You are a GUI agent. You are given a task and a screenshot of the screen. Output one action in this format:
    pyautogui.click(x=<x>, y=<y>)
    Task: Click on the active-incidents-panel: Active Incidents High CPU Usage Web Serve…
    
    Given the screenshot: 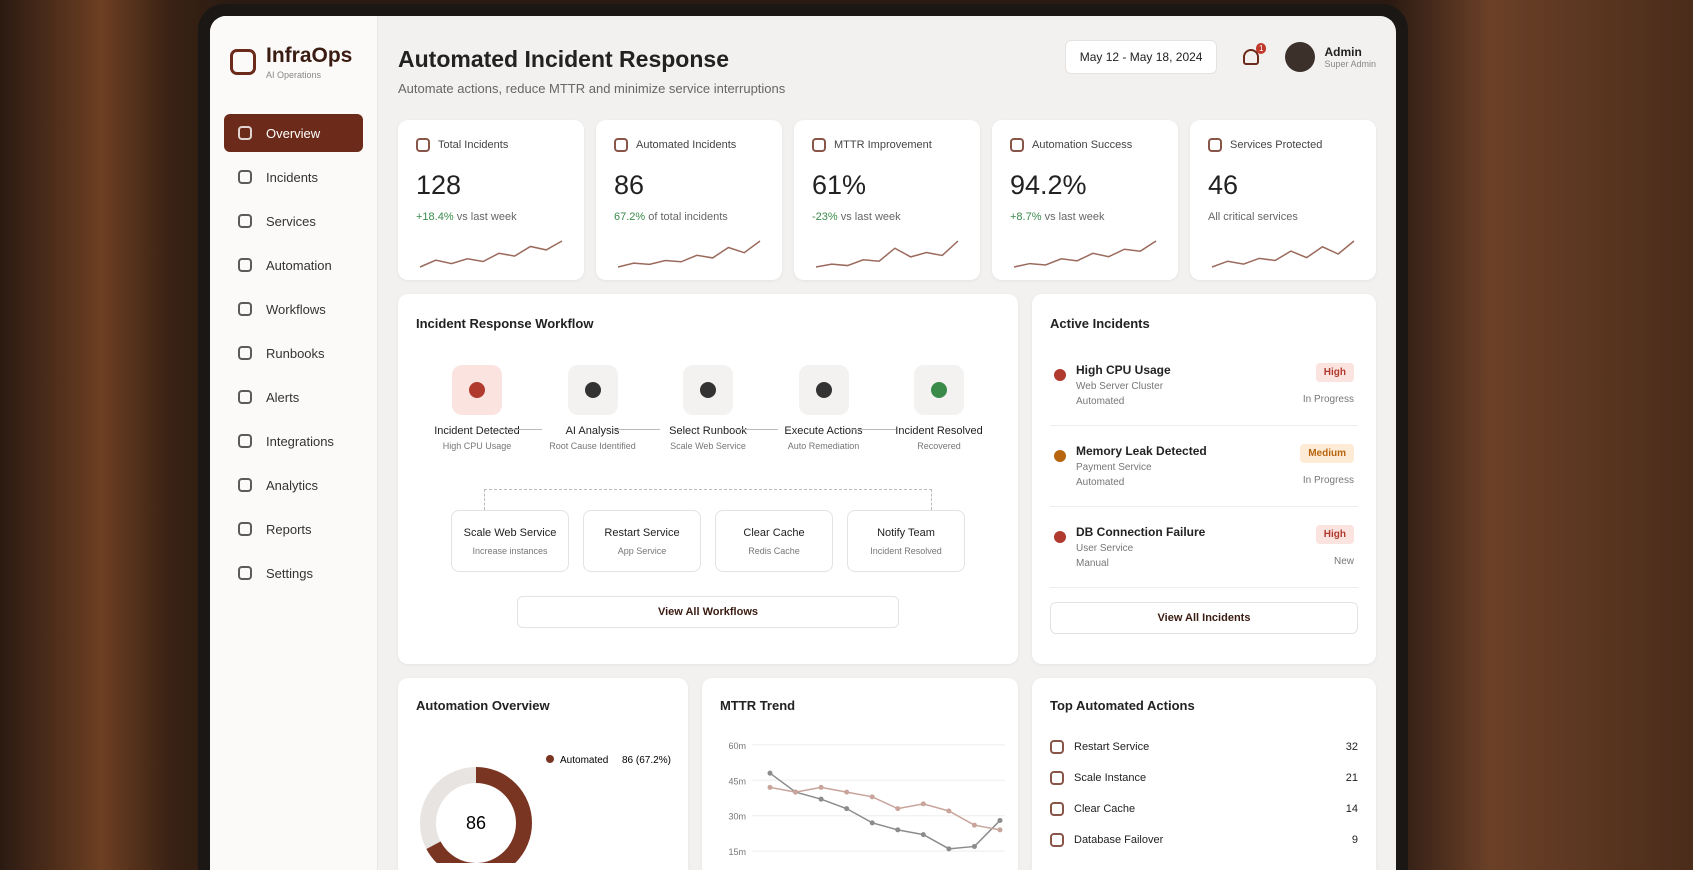 What is the action you would take?
    pyautogui.click(x=1204, y=479)
    